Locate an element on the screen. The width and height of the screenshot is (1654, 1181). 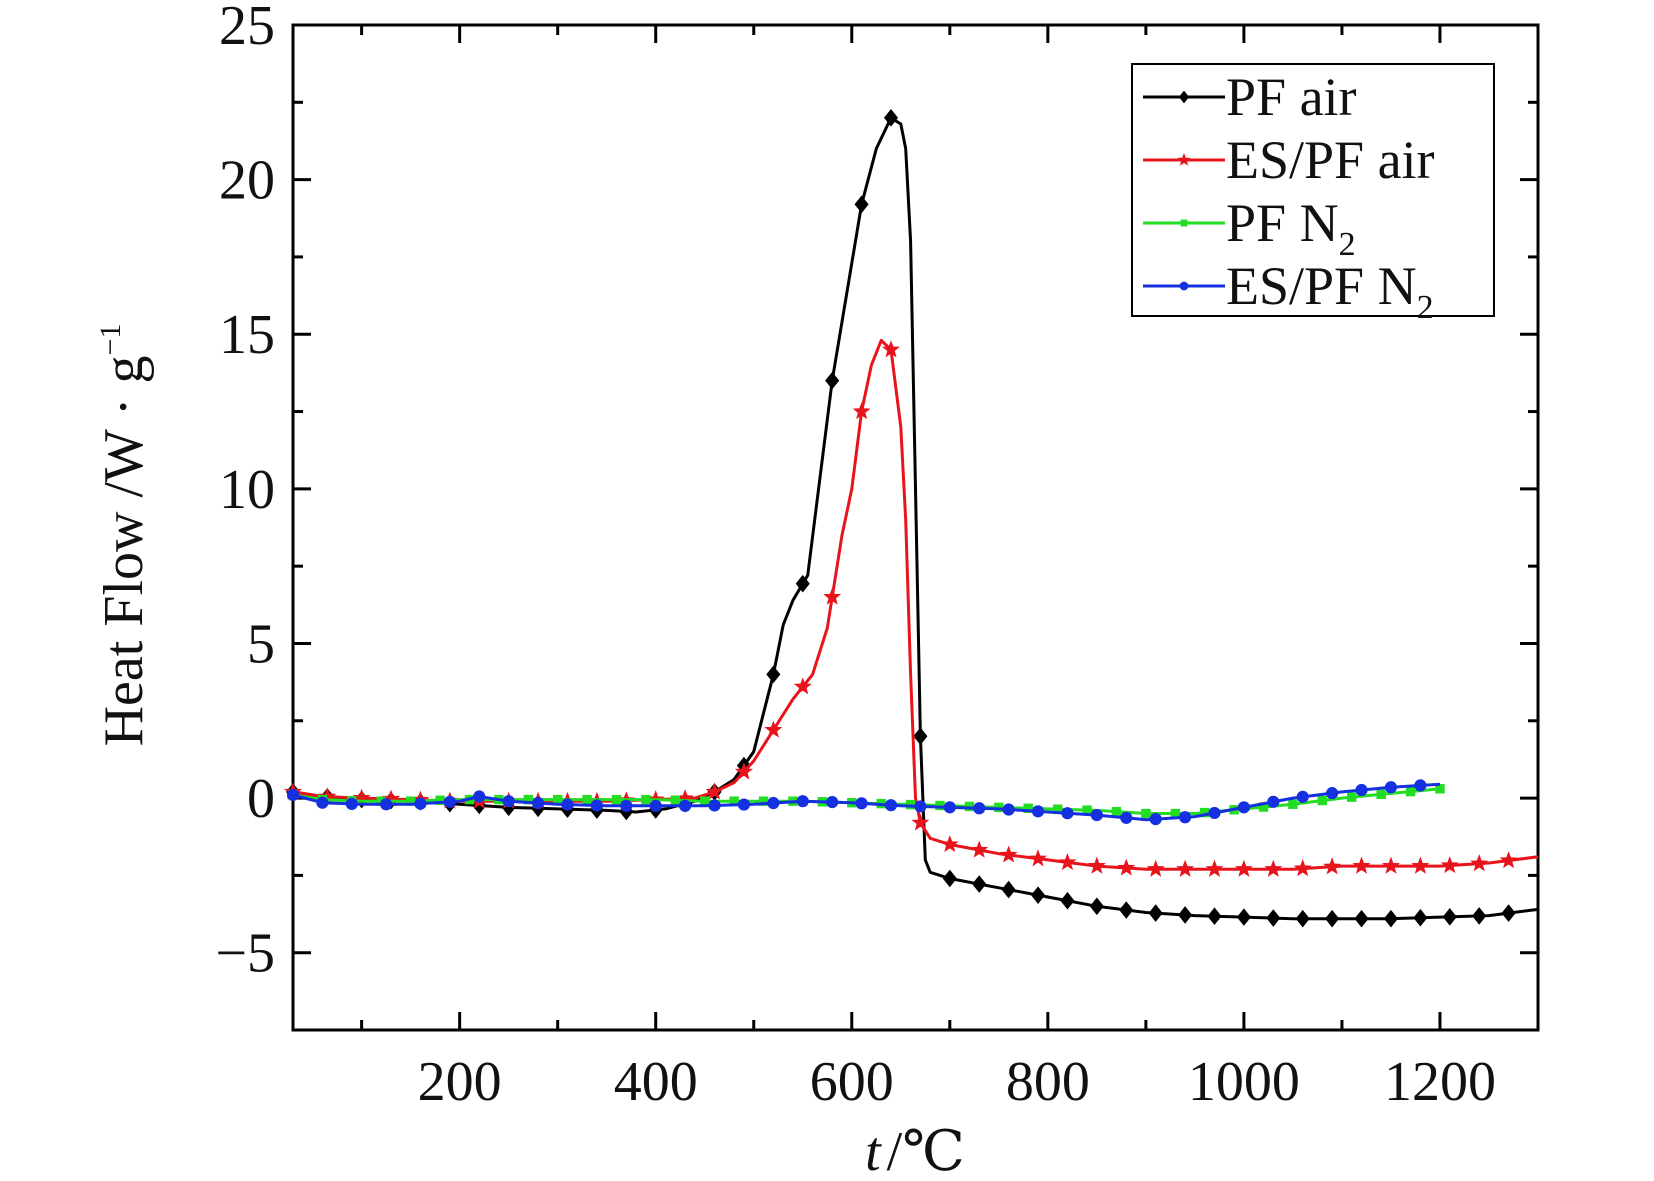
x-tick-label: 600 is located at coordinates (852, 1082).